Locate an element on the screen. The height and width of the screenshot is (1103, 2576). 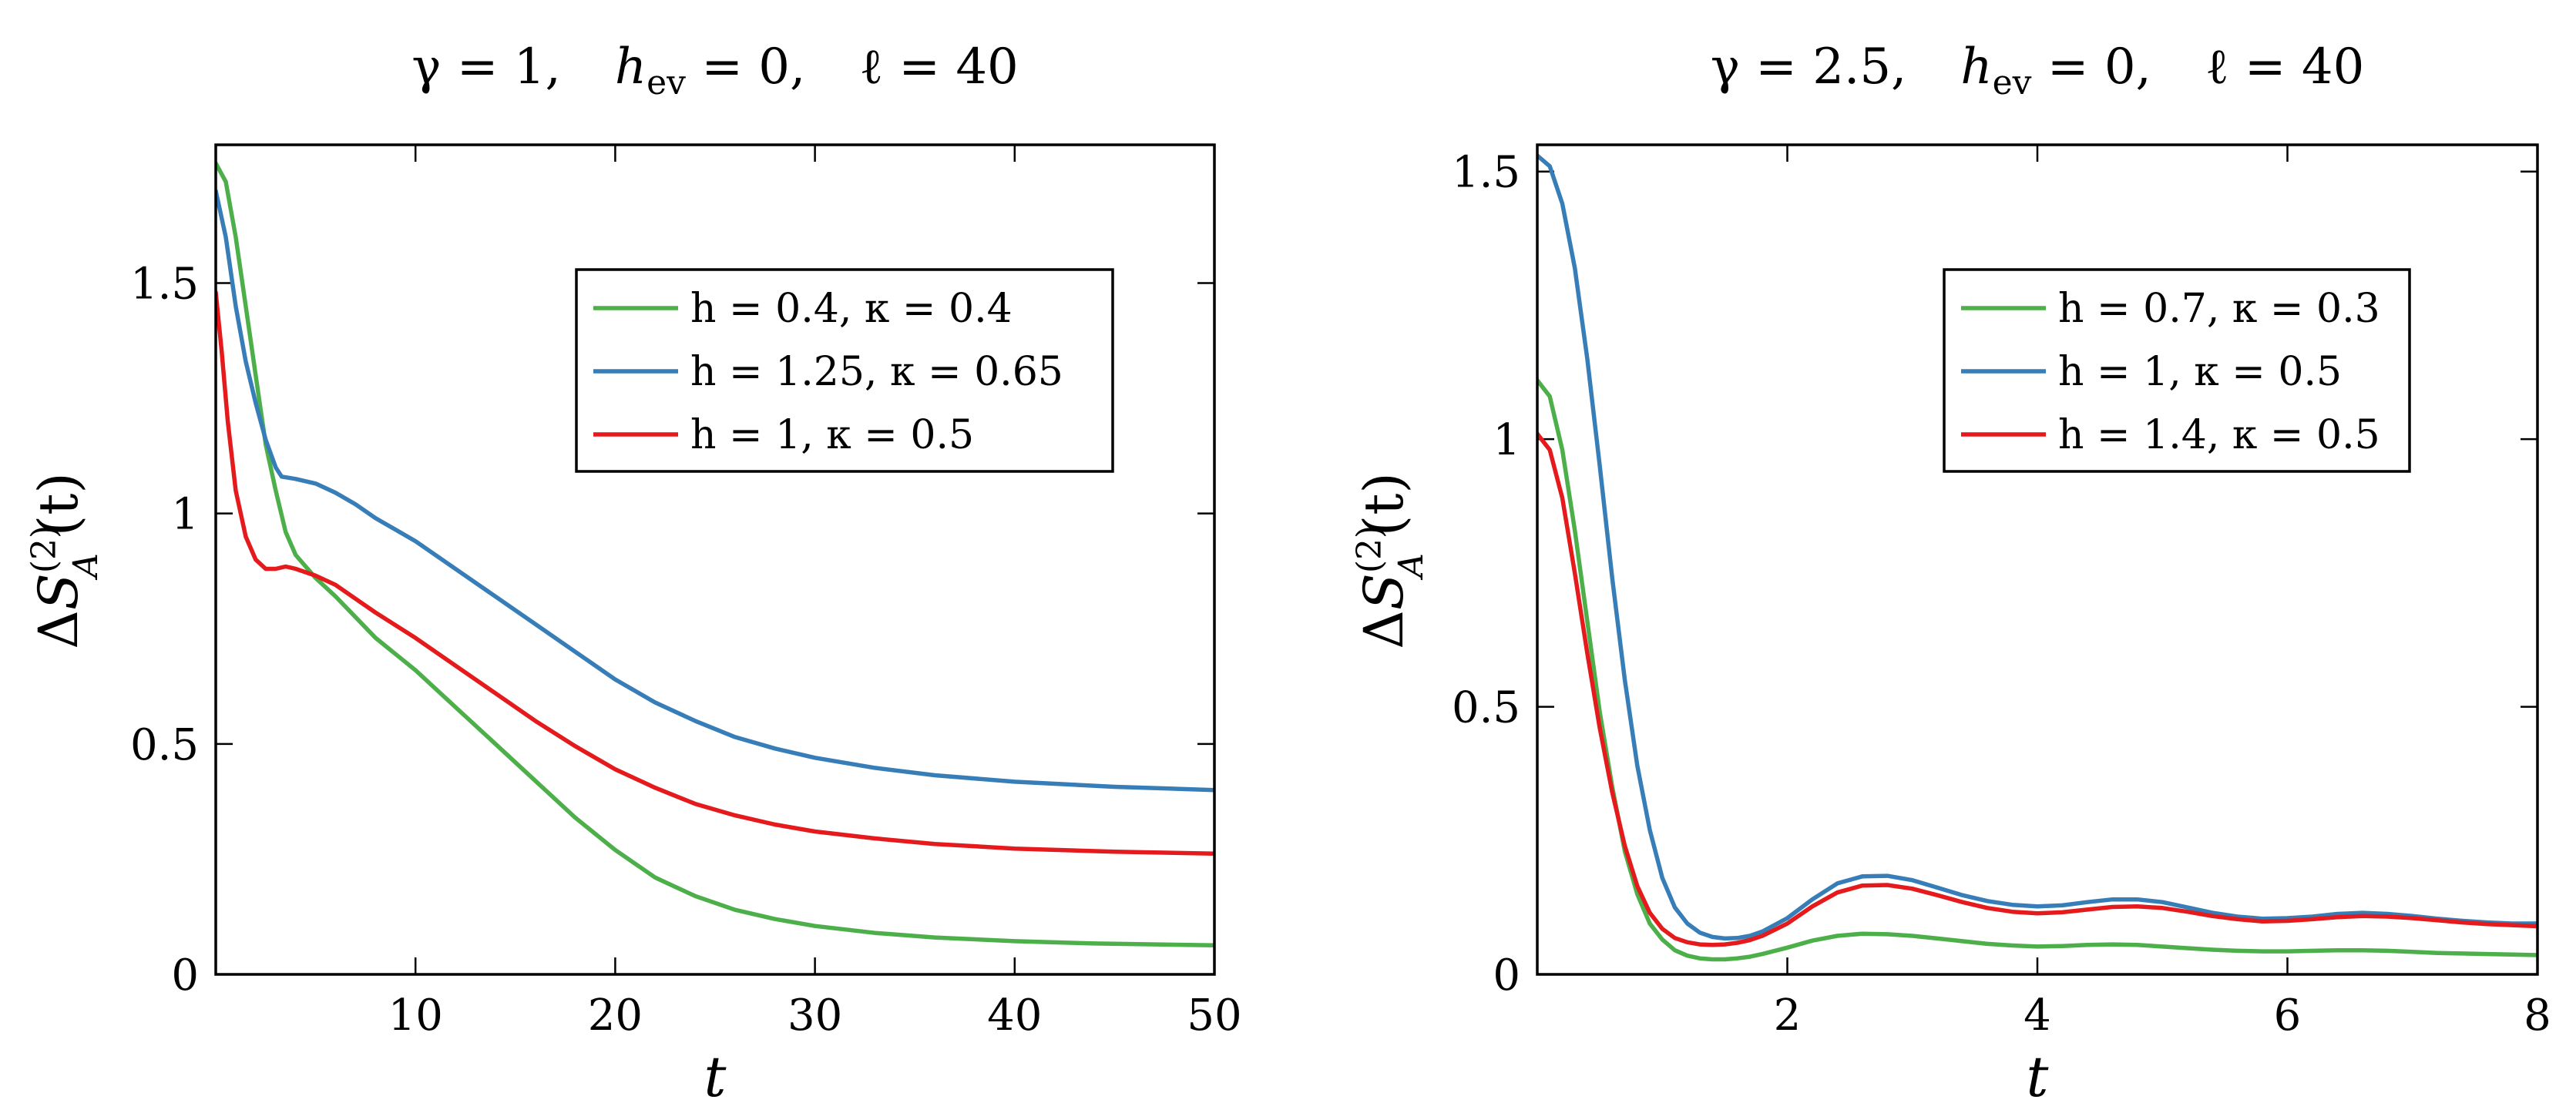
x-tick-label: 6 is located at coordinates (2288, 1016).